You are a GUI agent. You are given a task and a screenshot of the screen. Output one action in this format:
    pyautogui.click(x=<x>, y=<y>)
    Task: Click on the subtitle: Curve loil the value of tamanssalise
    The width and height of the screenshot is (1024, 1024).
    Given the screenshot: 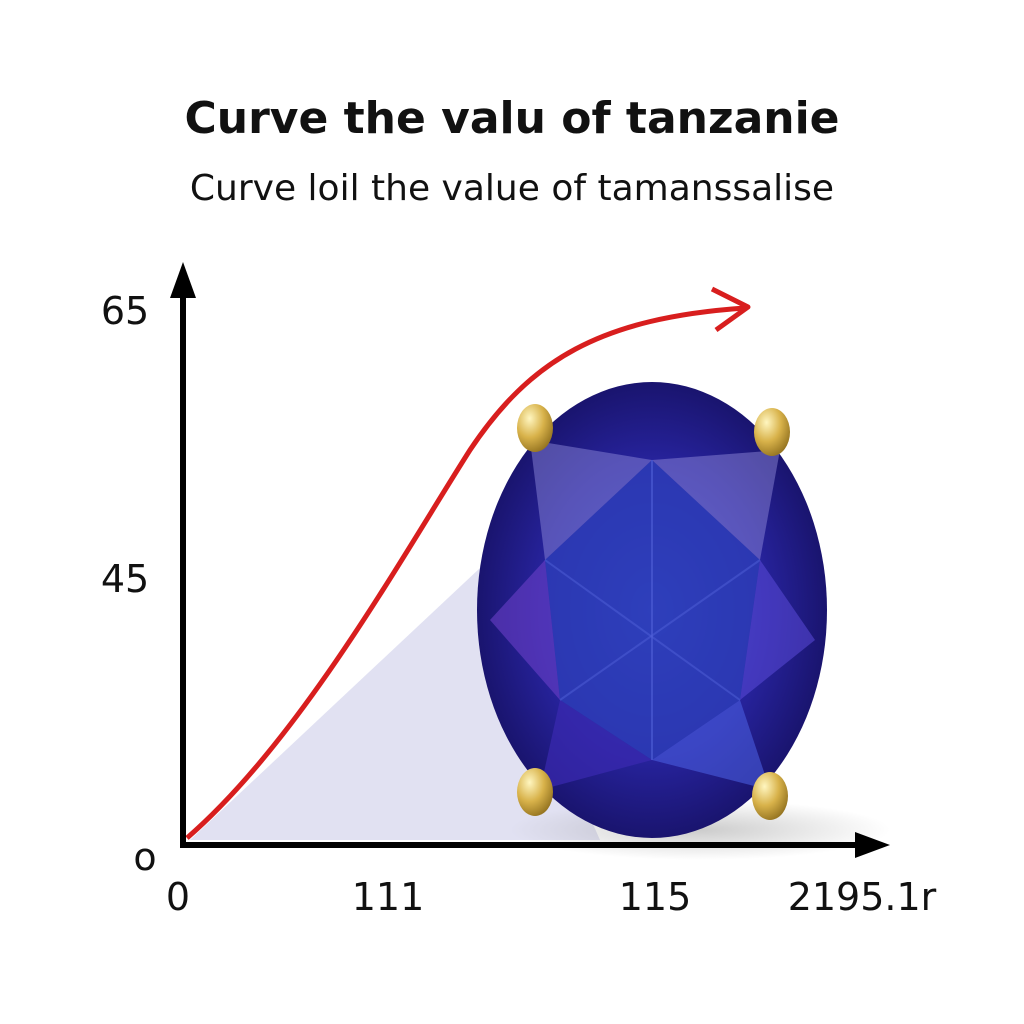 What is the action you would take?
    pyautogui.click(x=512, y=188)
    